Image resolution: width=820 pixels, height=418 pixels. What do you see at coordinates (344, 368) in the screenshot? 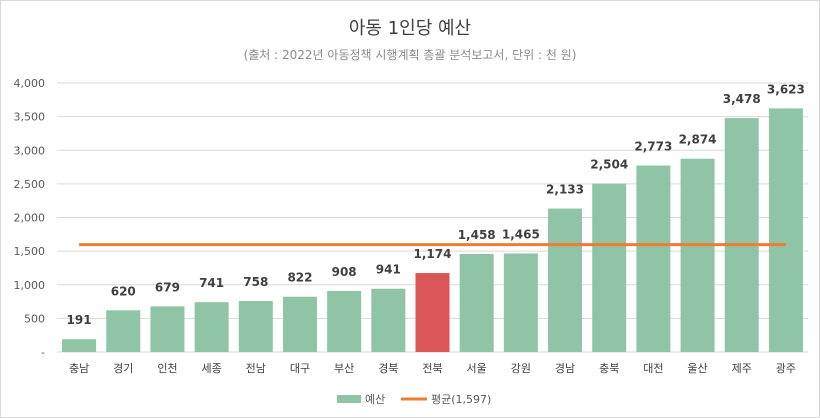
I see `x-tick-label: 부산` at bounding box center [344, 368].